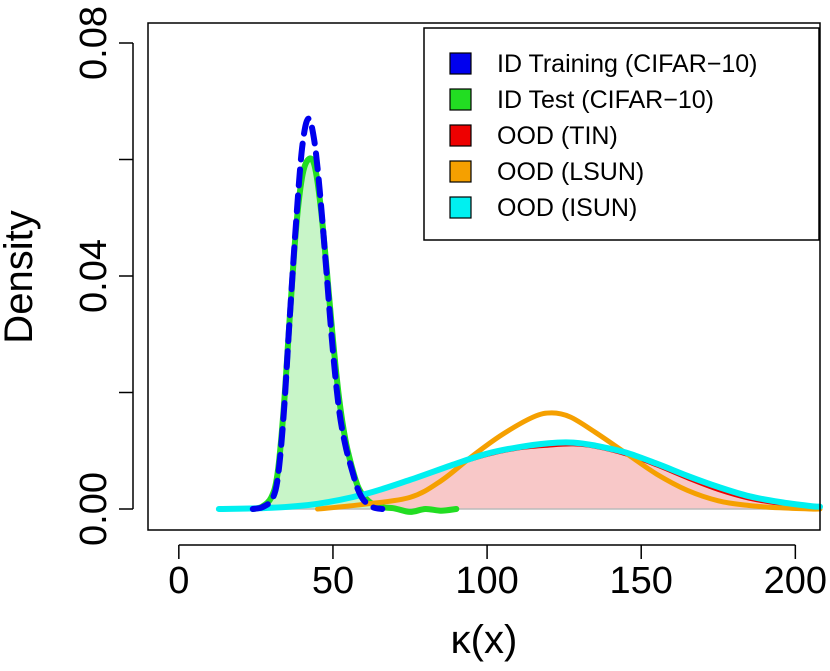 This screenshot has height=671, width=830. Describe the element at coordinates (94, 43) in the screenshot. I see `y-tick-label: 0.08` at that location.